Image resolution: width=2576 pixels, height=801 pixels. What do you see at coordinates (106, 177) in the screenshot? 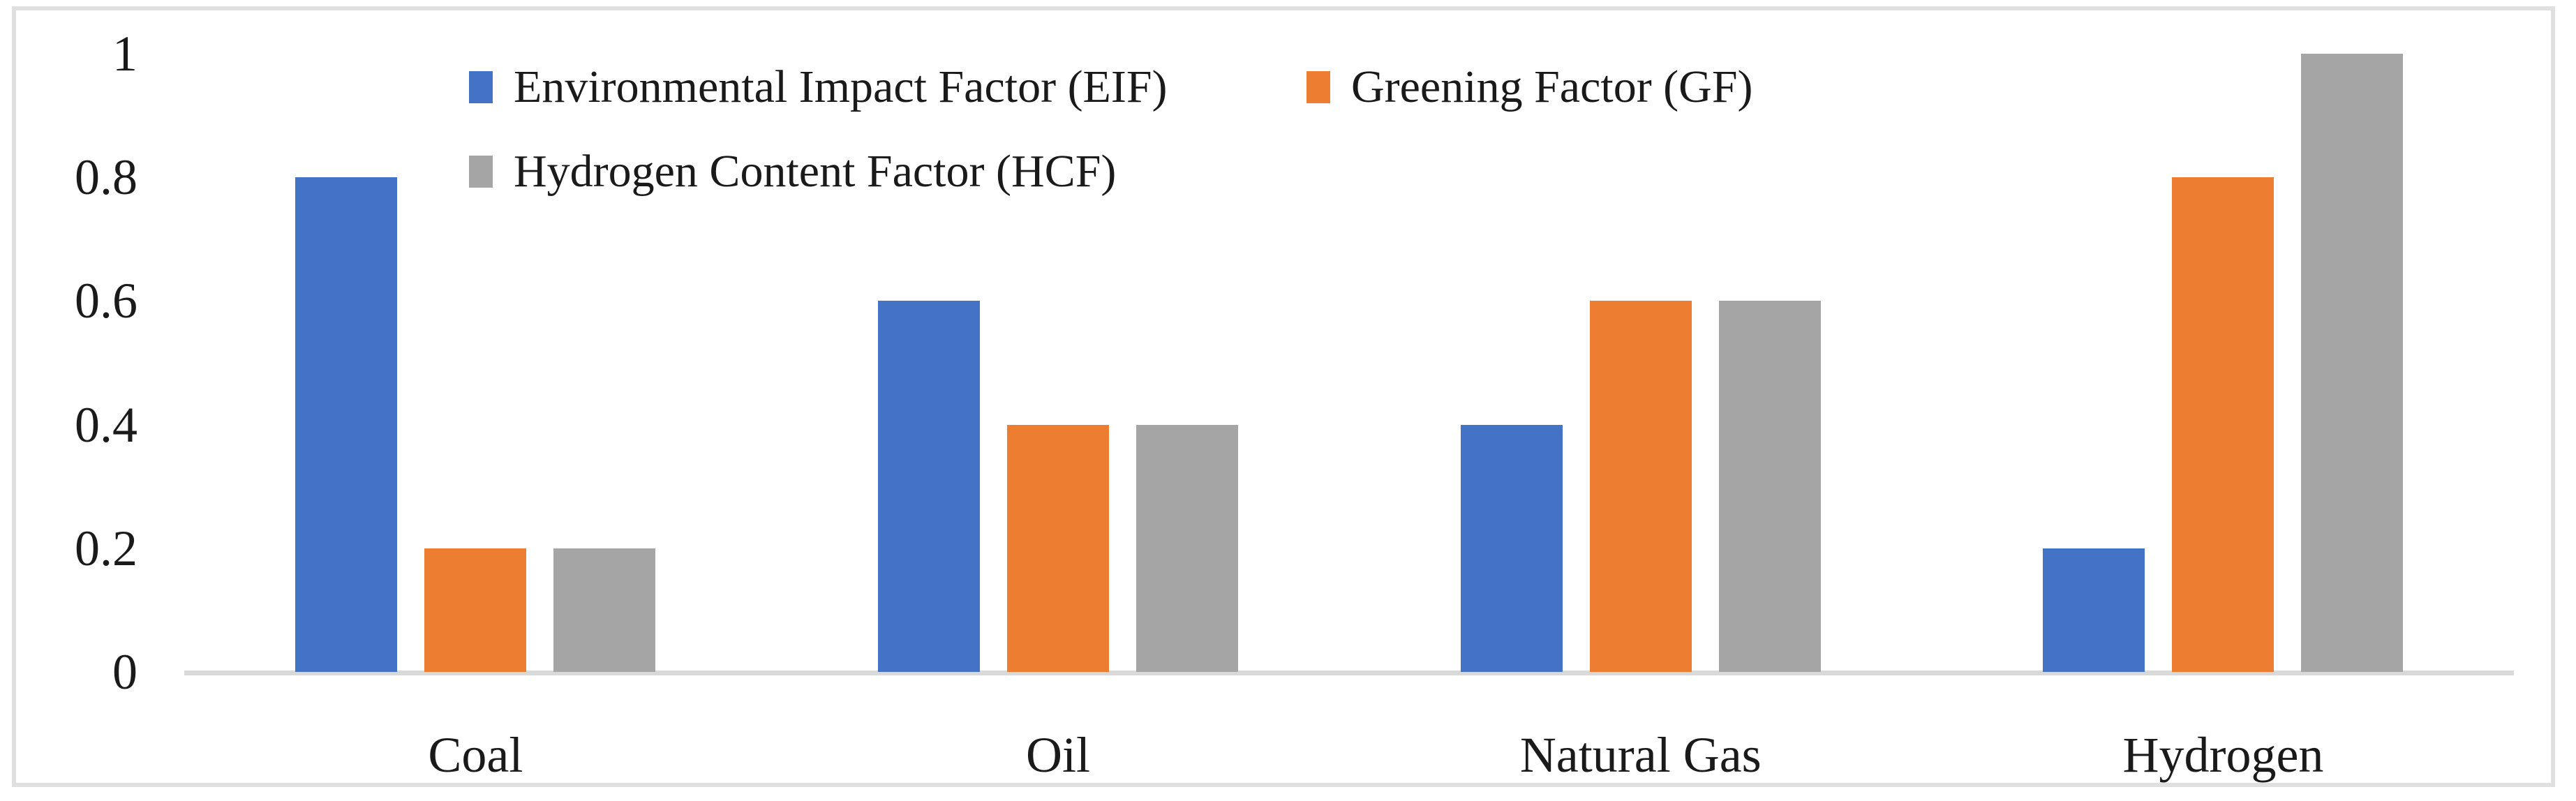
I see `y-tick-label: 0.8` at bounding box center [106, 177].